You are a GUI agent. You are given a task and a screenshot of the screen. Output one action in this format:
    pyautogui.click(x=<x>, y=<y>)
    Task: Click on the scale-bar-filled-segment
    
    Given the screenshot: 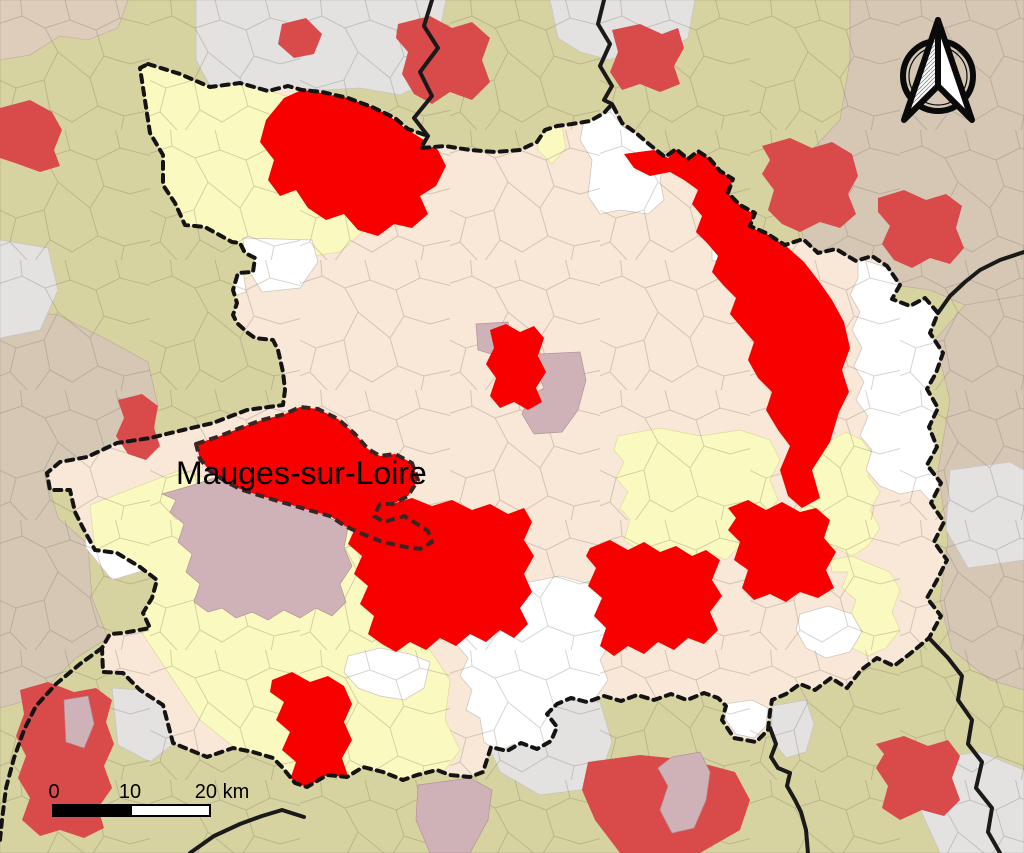 What is the action you would take?
    pyautogui.click(x=92, y=810)
    